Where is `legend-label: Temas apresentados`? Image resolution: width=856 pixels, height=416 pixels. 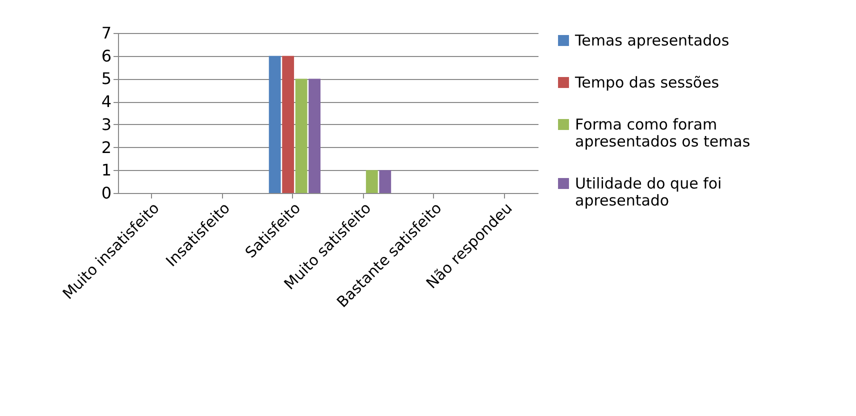
legend-label: Temas apresentados is located at coordinates (652, 41).